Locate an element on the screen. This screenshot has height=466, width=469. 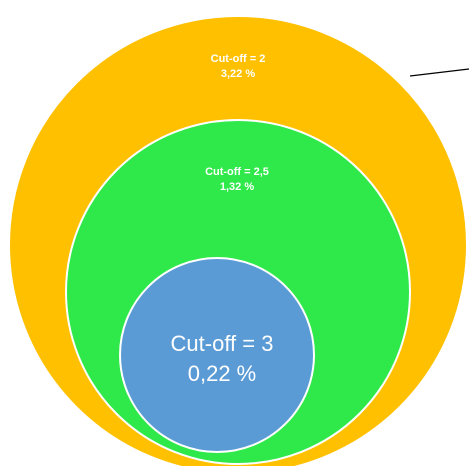
middle-cutoff-label: Cut-off = 2,5 is located at coordinates (237, 172).